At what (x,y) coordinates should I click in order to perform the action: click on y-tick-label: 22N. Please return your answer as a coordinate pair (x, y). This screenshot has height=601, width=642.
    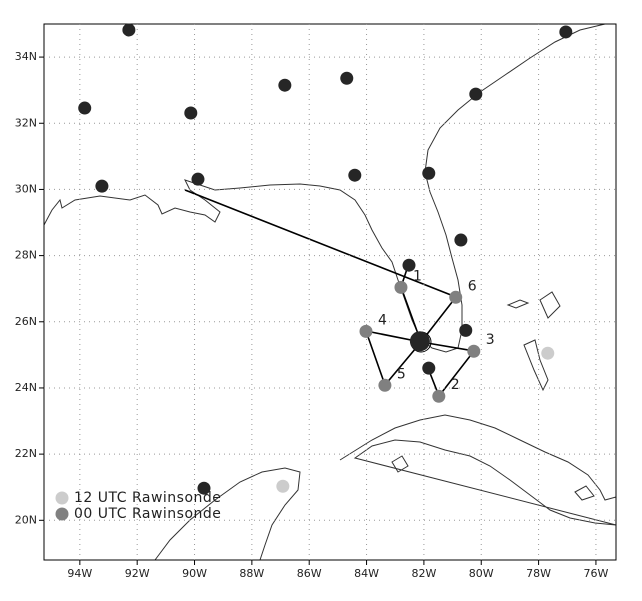
    Looking at the image, I should click on (26, 453).